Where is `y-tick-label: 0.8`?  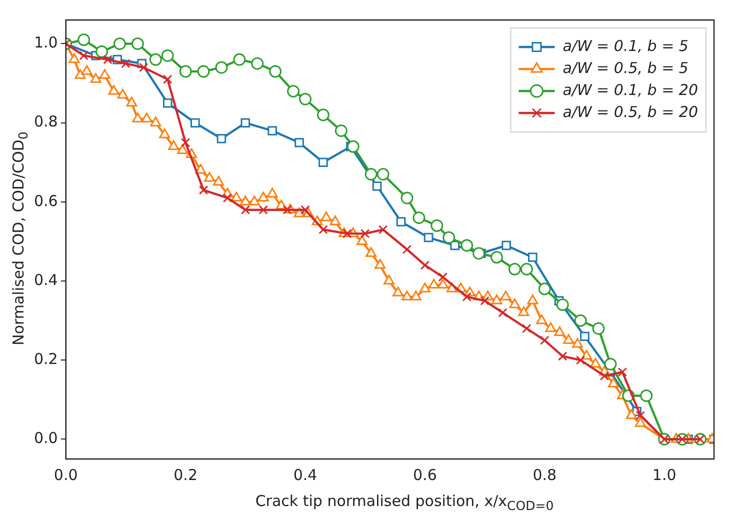 y-tick-label: 0.8 is located at coordinates (46, 121).